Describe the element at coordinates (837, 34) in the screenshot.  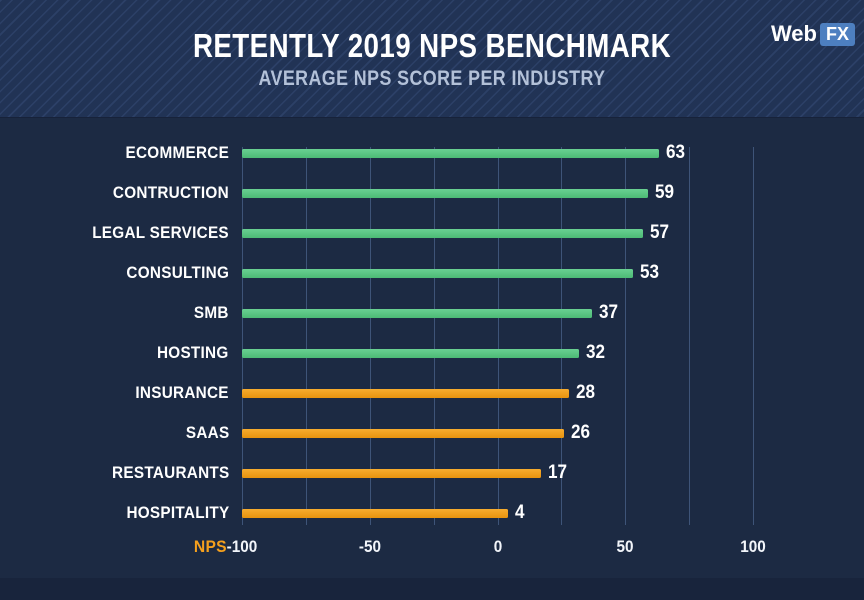
I see `logo-fx-badge: FX` at that location.